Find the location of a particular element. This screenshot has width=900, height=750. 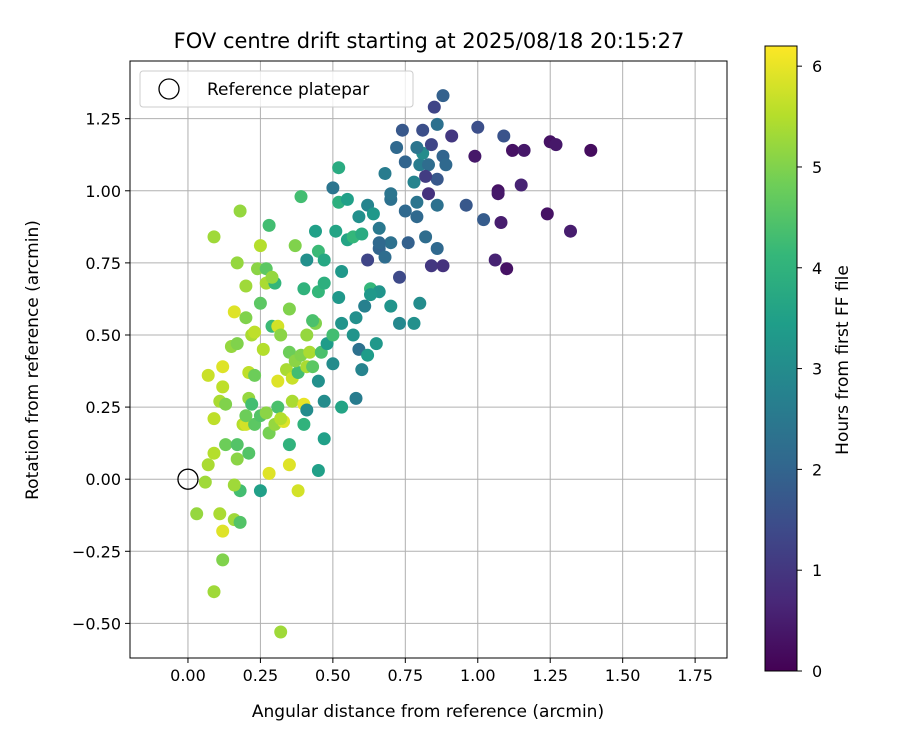

colorbar-tick-label: 6 is located at coordinates (817, 66).